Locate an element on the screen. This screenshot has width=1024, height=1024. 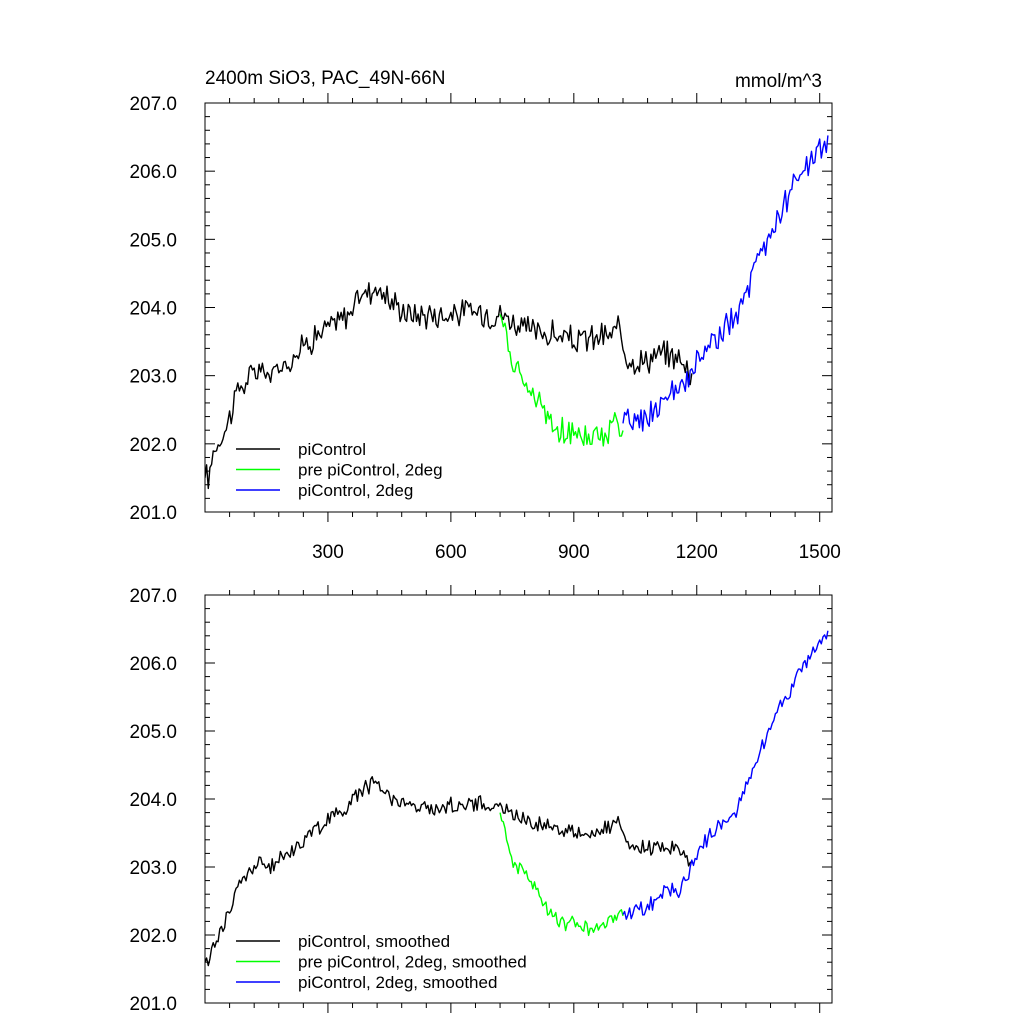
x-tick-label: 1500 is located at coordinates (820, 552).